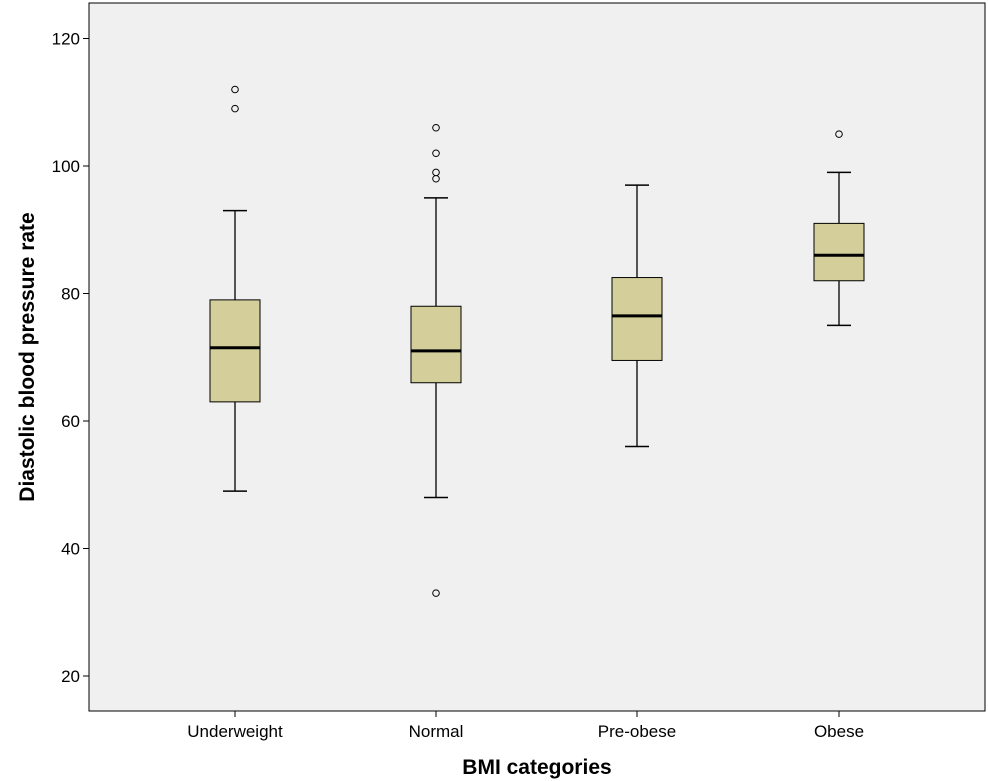  I want to click on y-tick-label: 60, so click(70, 421).